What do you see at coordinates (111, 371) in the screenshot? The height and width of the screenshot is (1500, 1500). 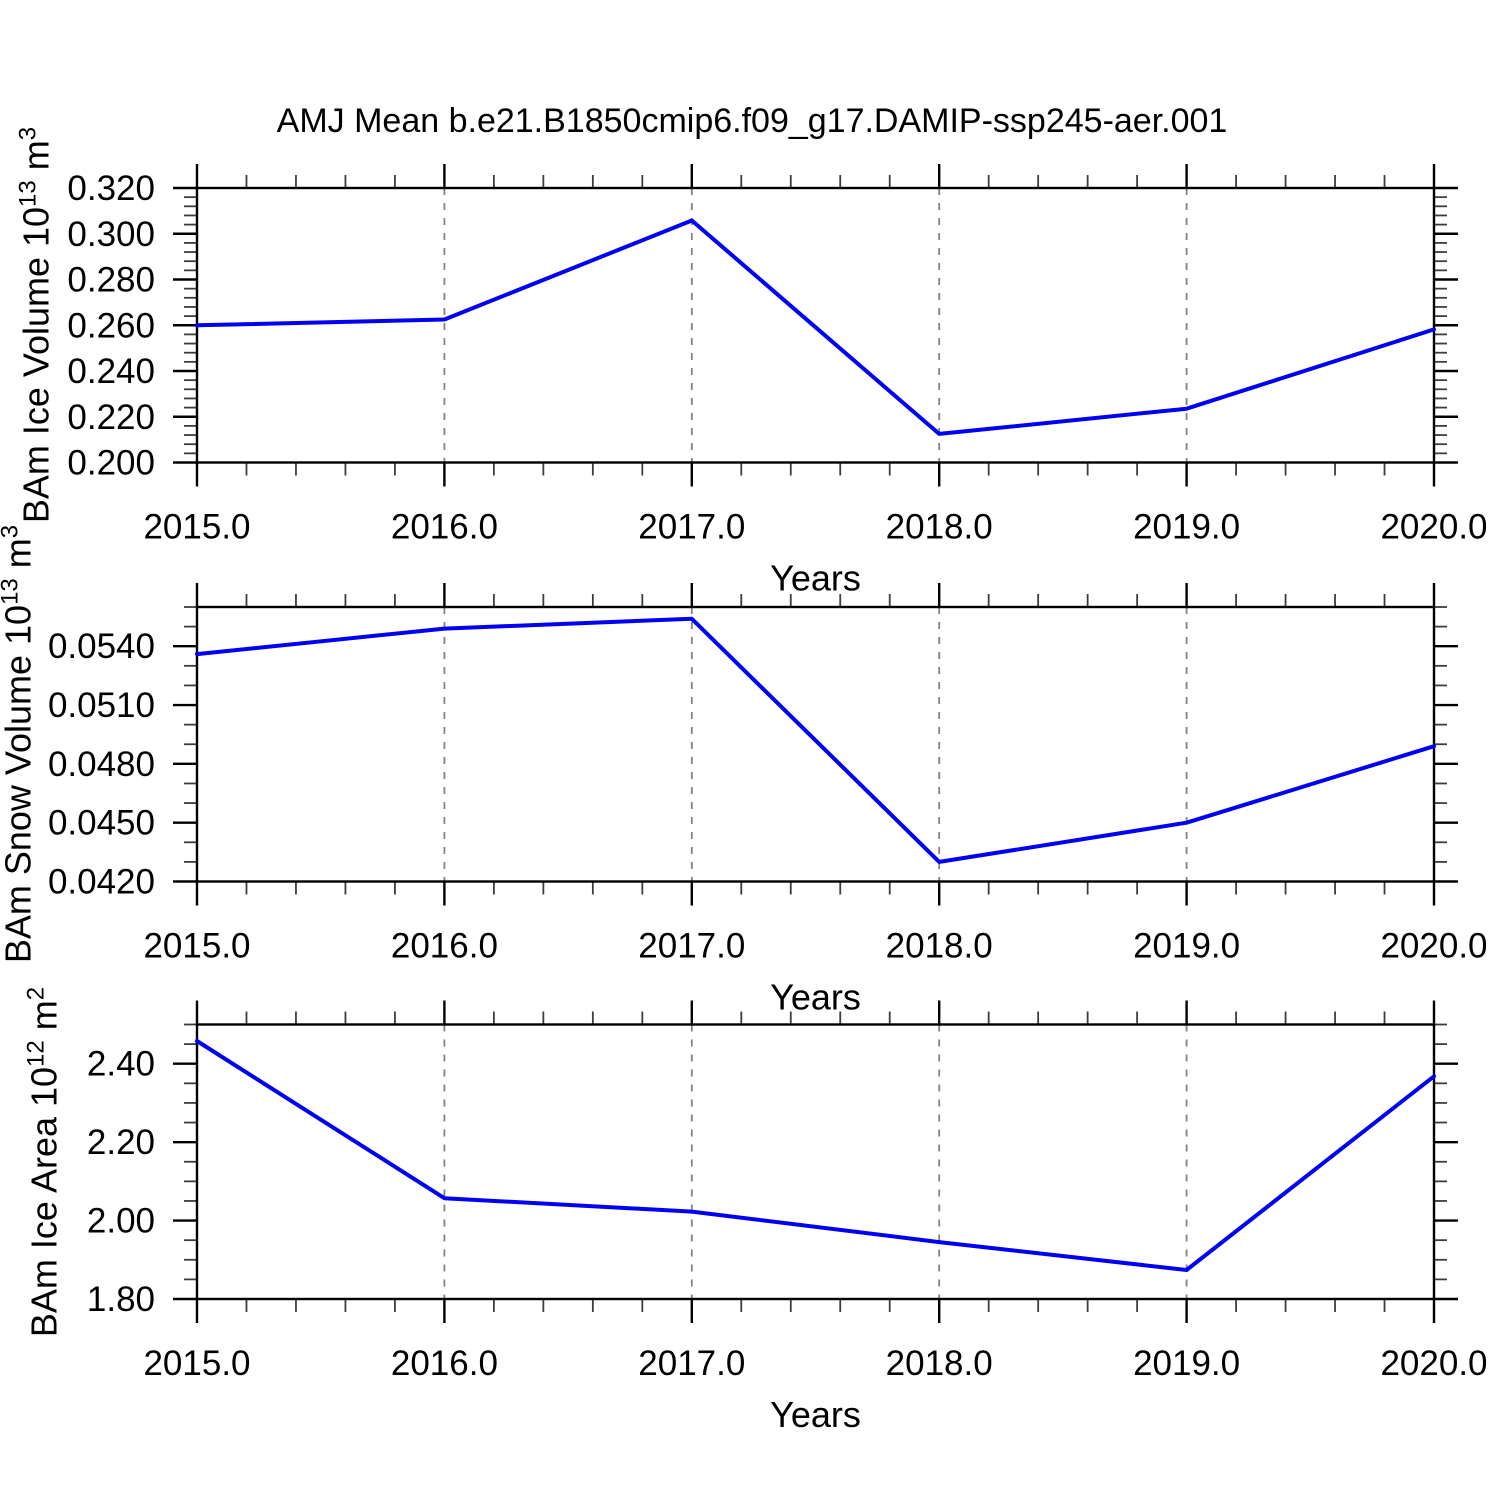 I see `y-tick-label: 0.240` at bounding box center [111, 371].